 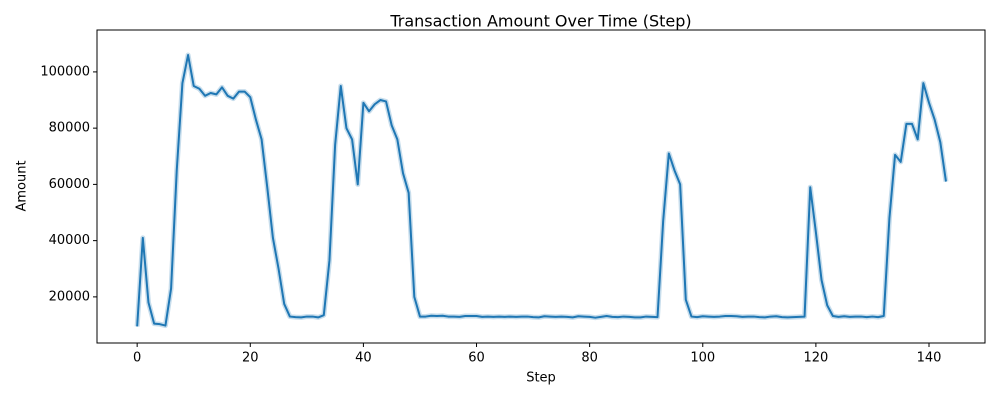 I want to click on x-axis-label: Step, so click(x=541, y=378).